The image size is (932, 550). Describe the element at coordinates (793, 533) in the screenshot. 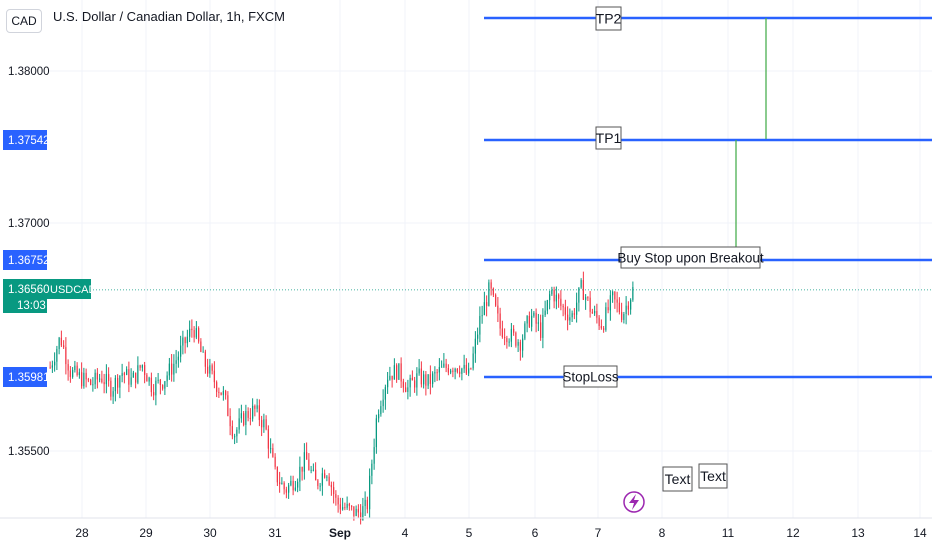

I see `time-tick-label: 12` at that location.